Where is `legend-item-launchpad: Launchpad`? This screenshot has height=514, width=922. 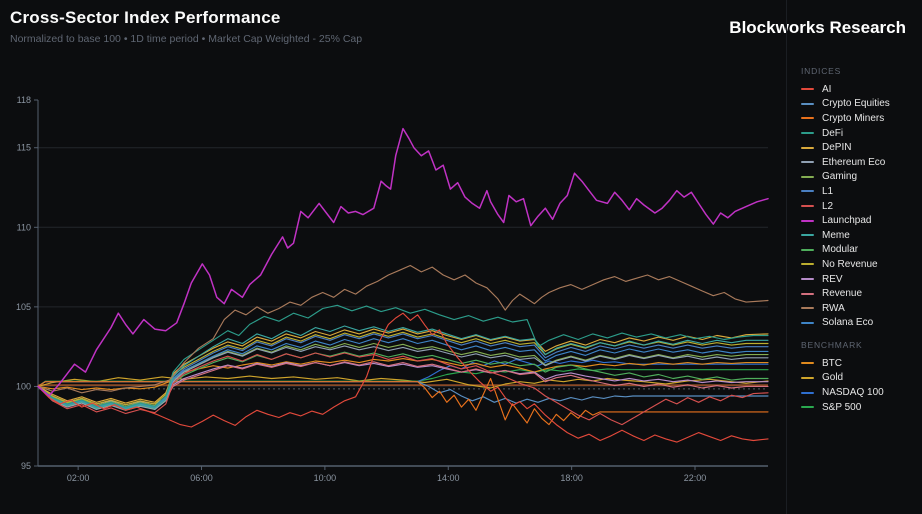 legend-item-launchpad: Launchpad is located at coordinates (861, 220).